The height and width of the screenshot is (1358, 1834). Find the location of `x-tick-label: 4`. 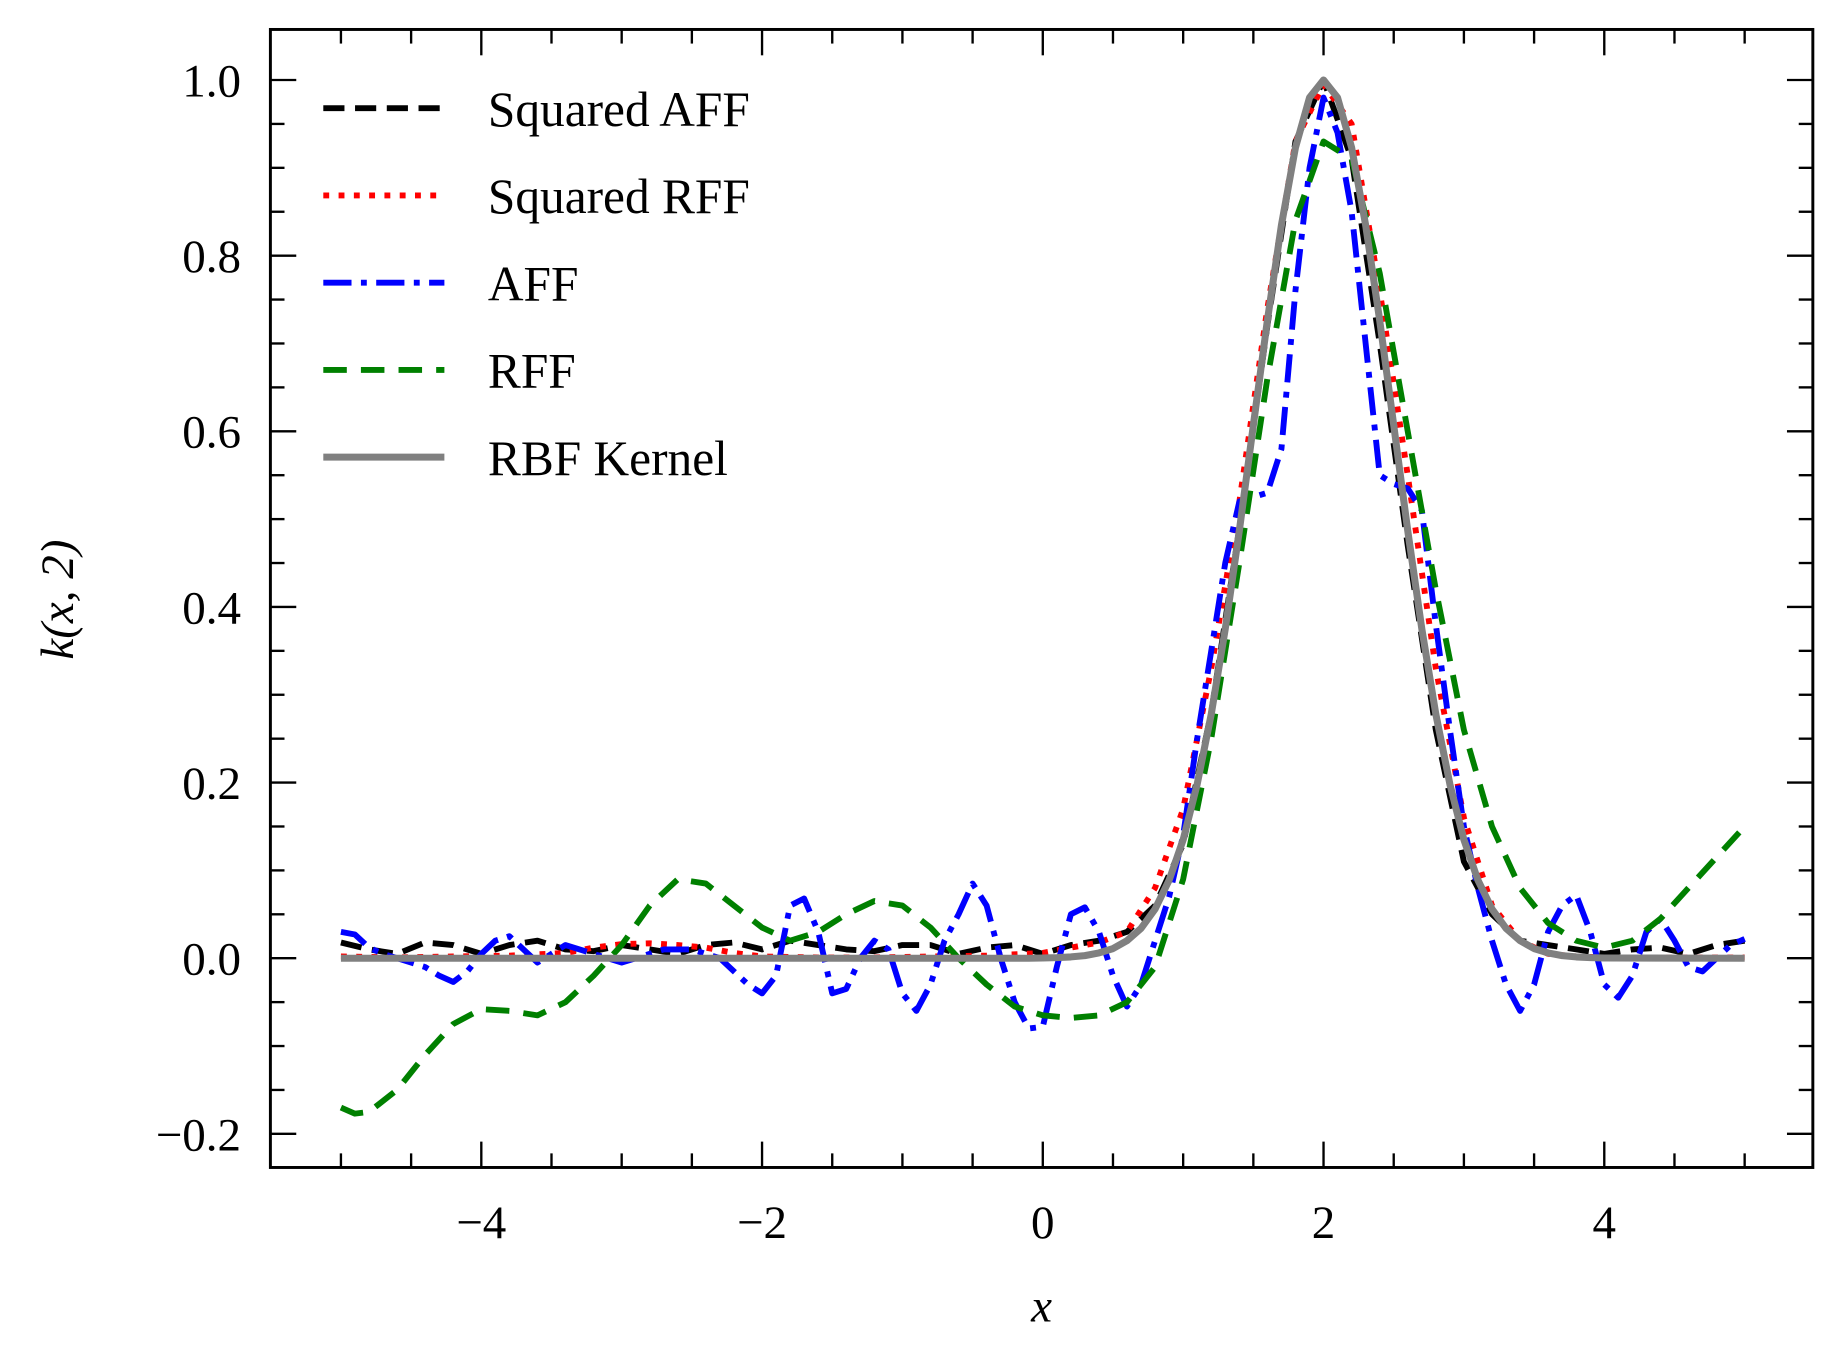

x-tick-label: 4 is located at coordinates (1605, 1223).